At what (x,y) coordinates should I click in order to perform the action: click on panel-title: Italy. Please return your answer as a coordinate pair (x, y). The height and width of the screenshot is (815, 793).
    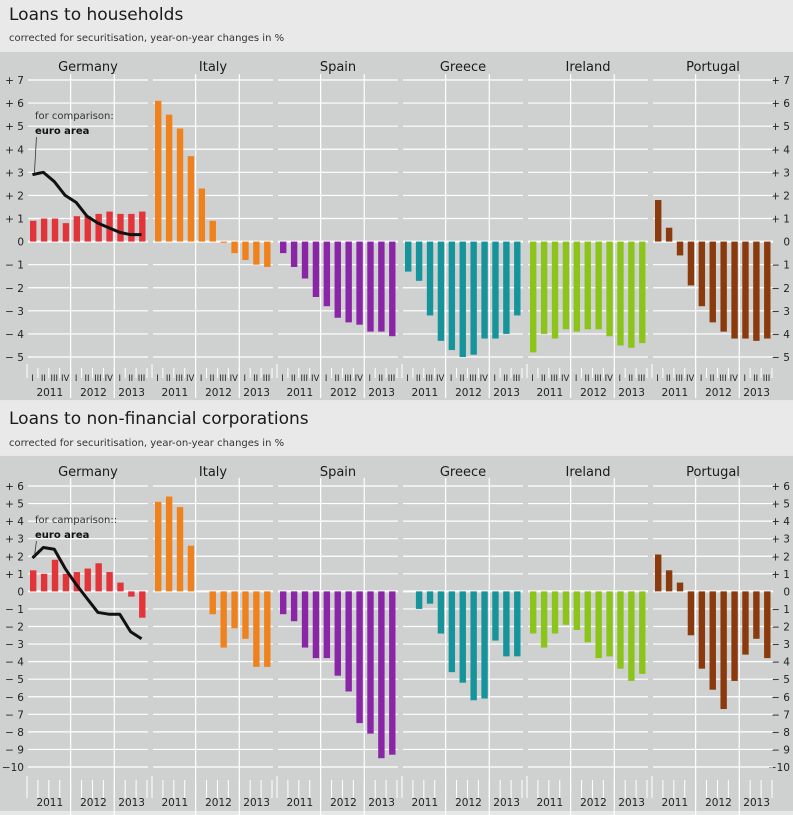
    Looking at the image, I should click on (213, 67).